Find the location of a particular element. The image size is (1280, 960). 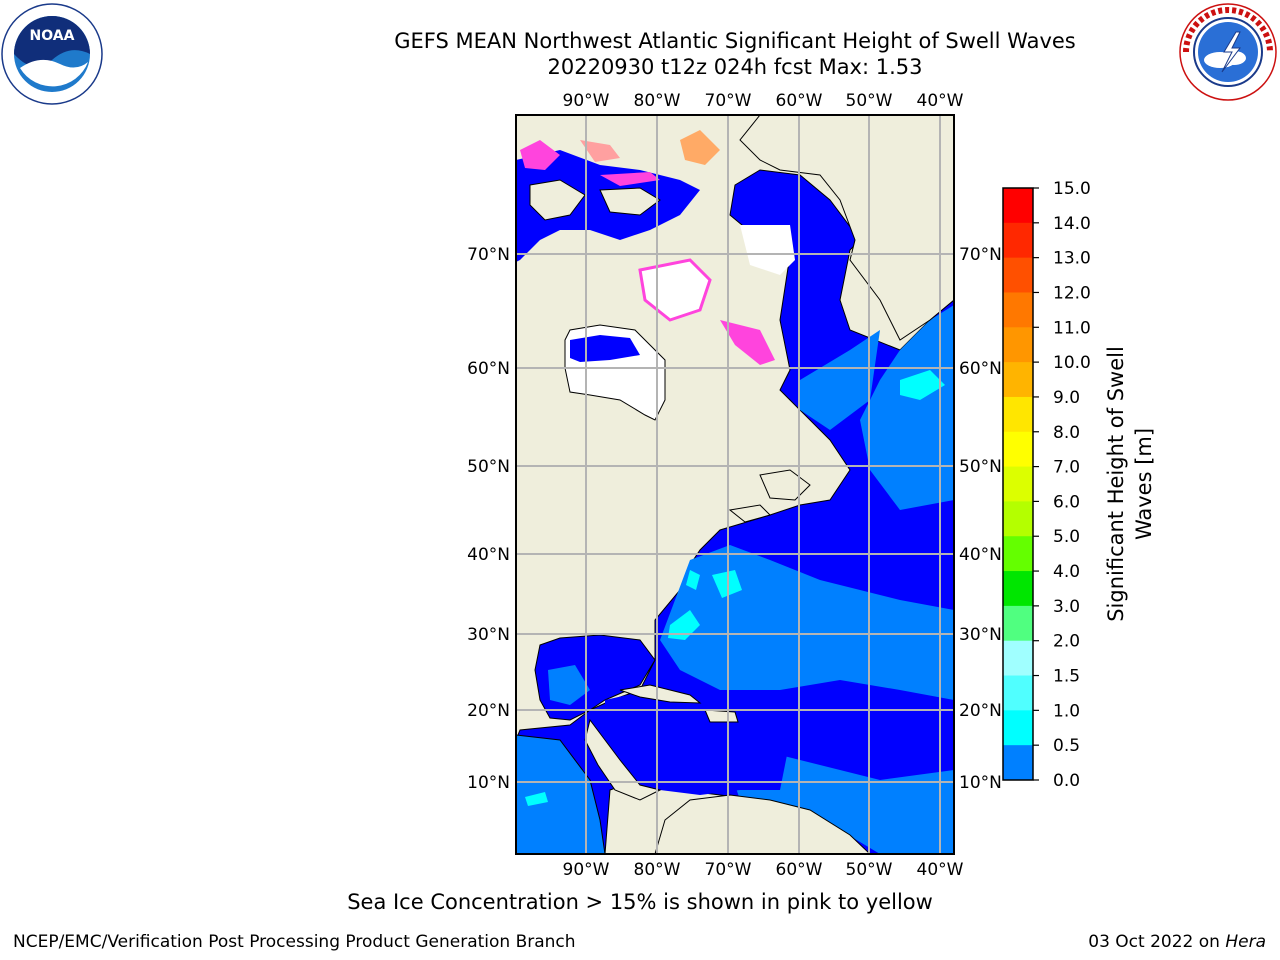

cuba is located at coordinates (660, 694).